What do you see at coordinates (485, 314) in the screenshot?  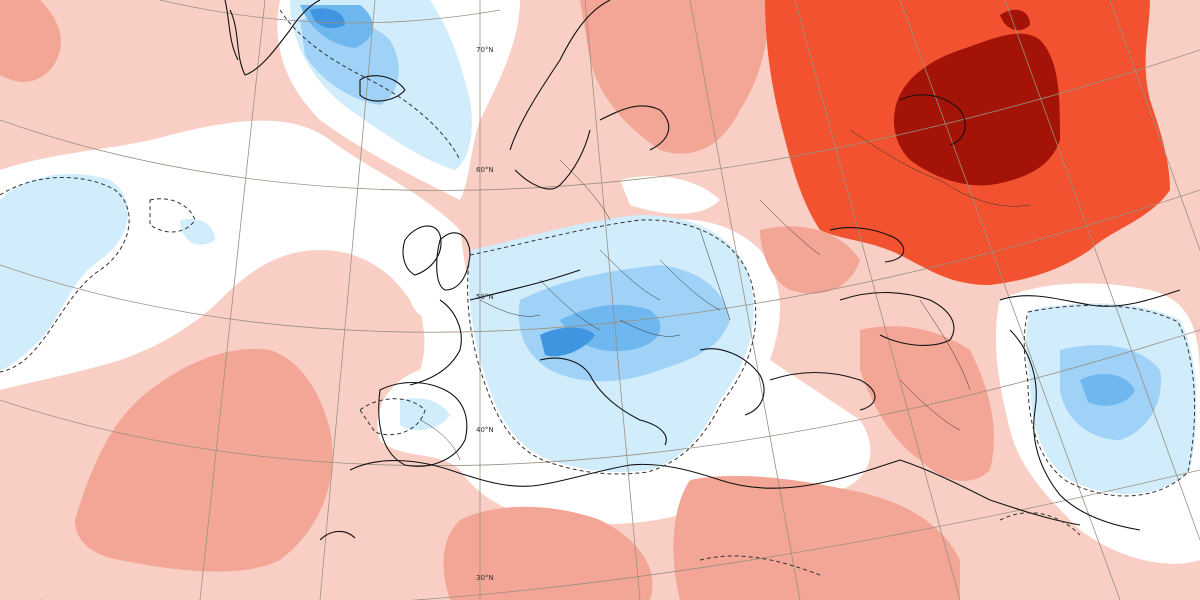 I see `latitude-labels: 70°N 60°N 50°N 40°N 30°N` at bounding box center [485, 314].